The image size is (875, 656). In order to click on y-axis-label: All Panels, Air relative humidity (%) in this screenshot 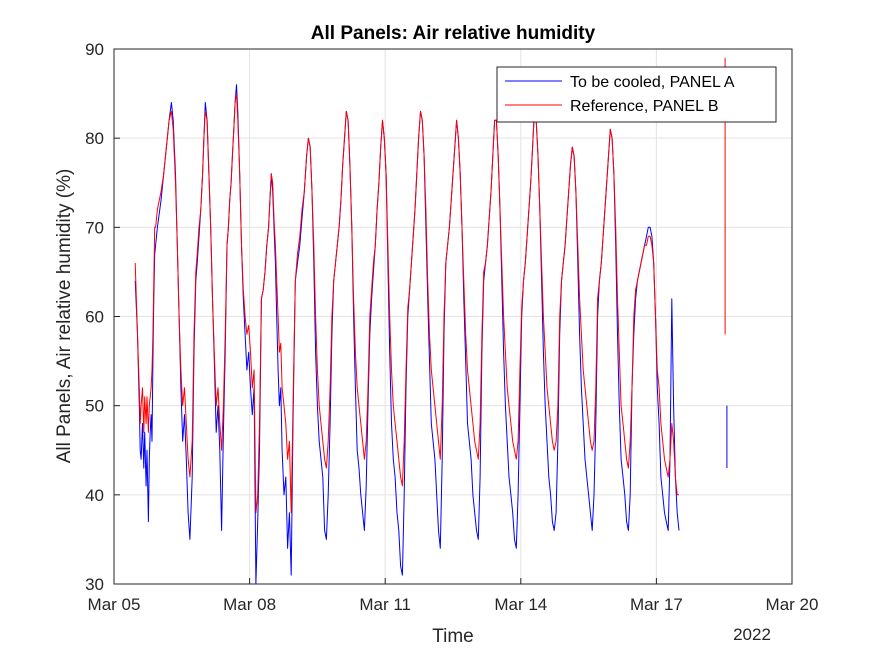, I will do `click(64, 316)`.